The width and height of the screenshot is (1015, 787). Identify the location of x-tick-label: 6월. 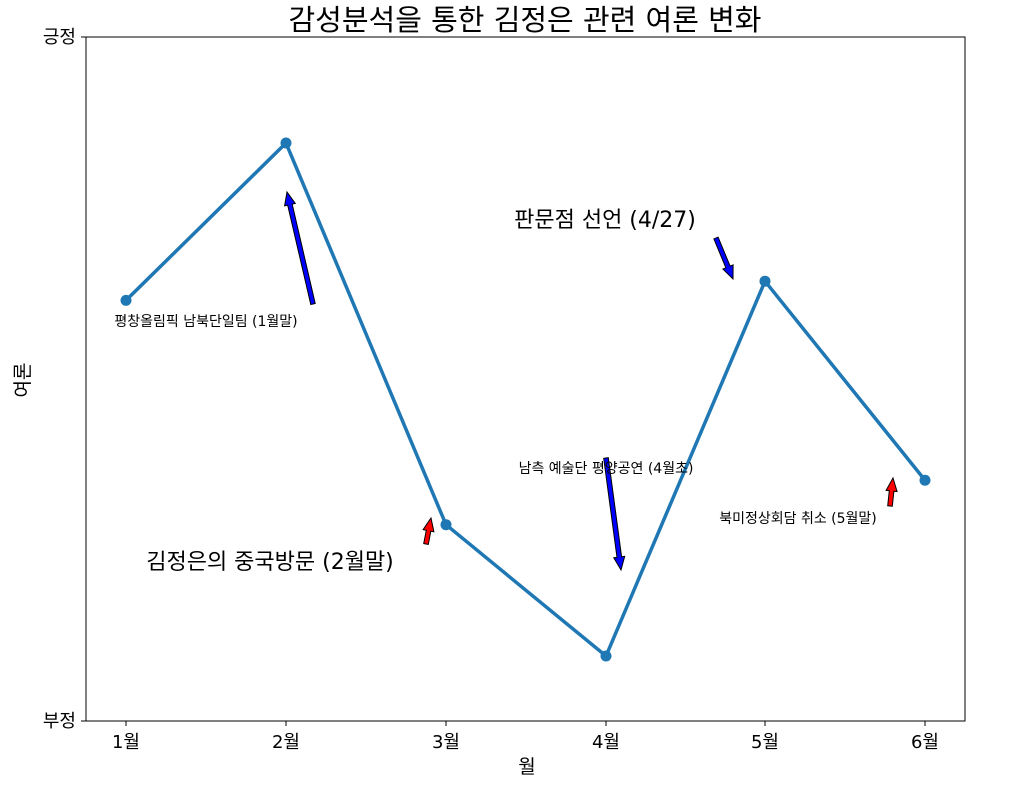
(925, 742).